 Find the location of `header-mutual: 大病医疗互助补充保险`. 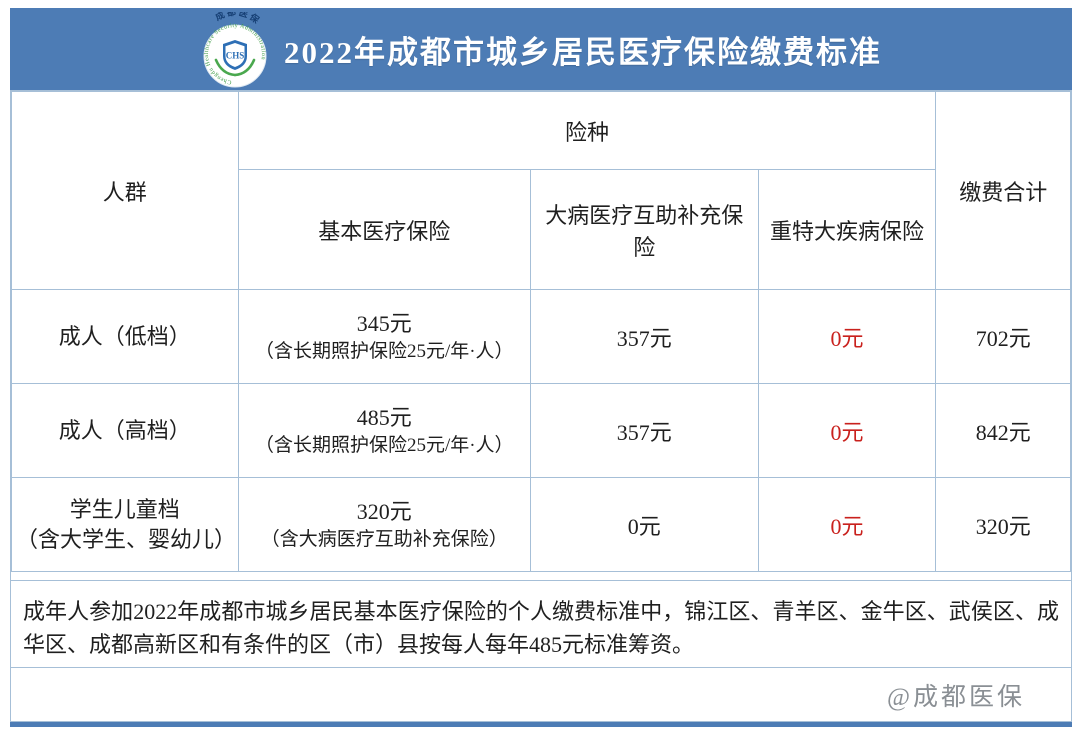

header-mutual: 大病医疗互助补充保险 is located at coordinates (644, 229).